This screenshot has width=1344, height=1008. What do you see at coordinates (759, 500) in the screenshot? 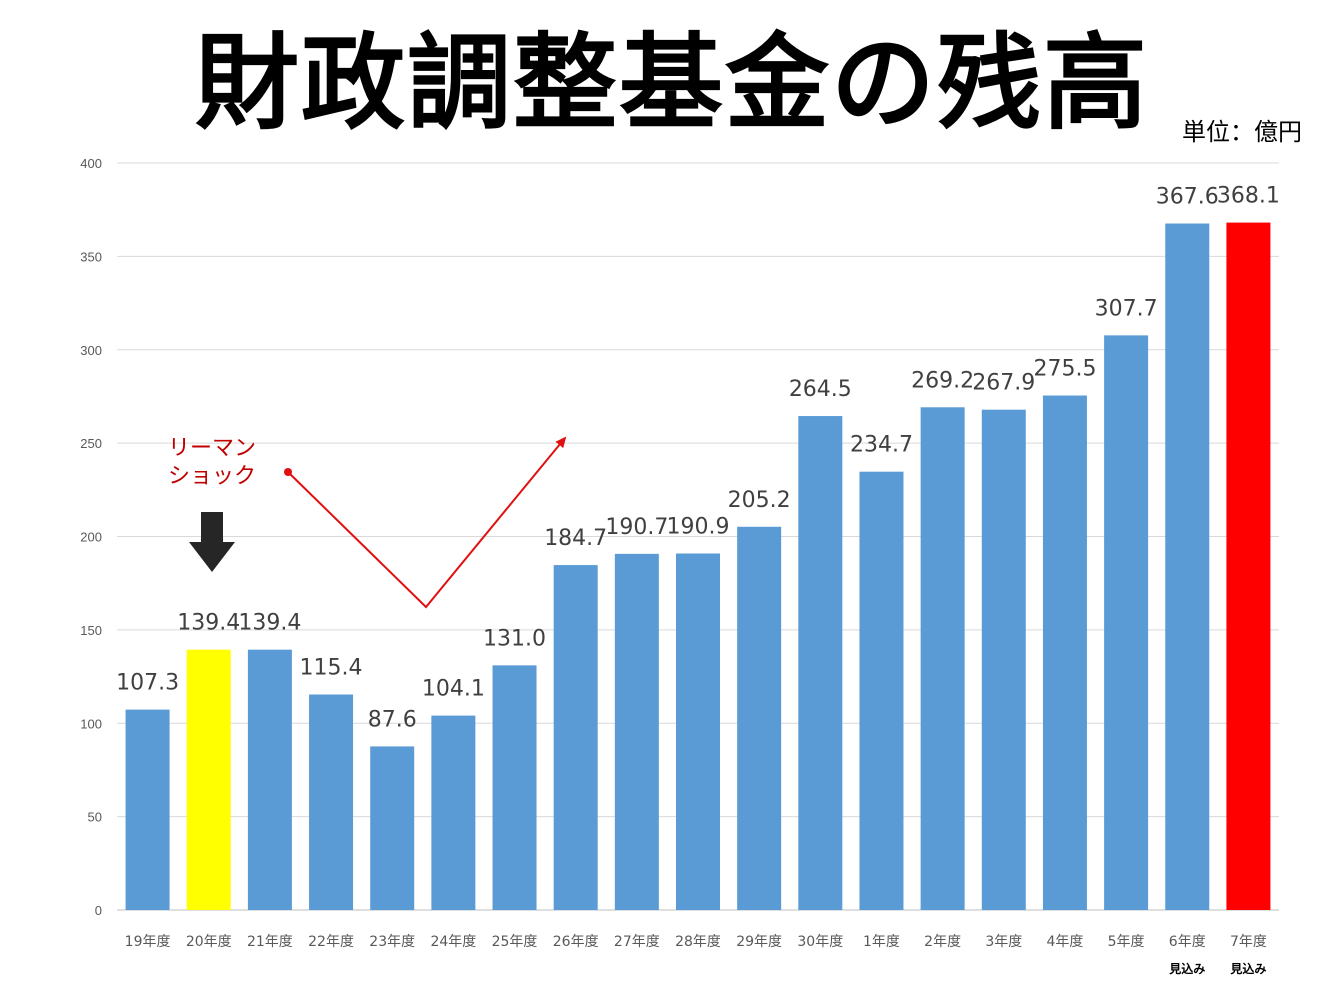
I see `data-label: 205.2` at bounding box center [759, 500].